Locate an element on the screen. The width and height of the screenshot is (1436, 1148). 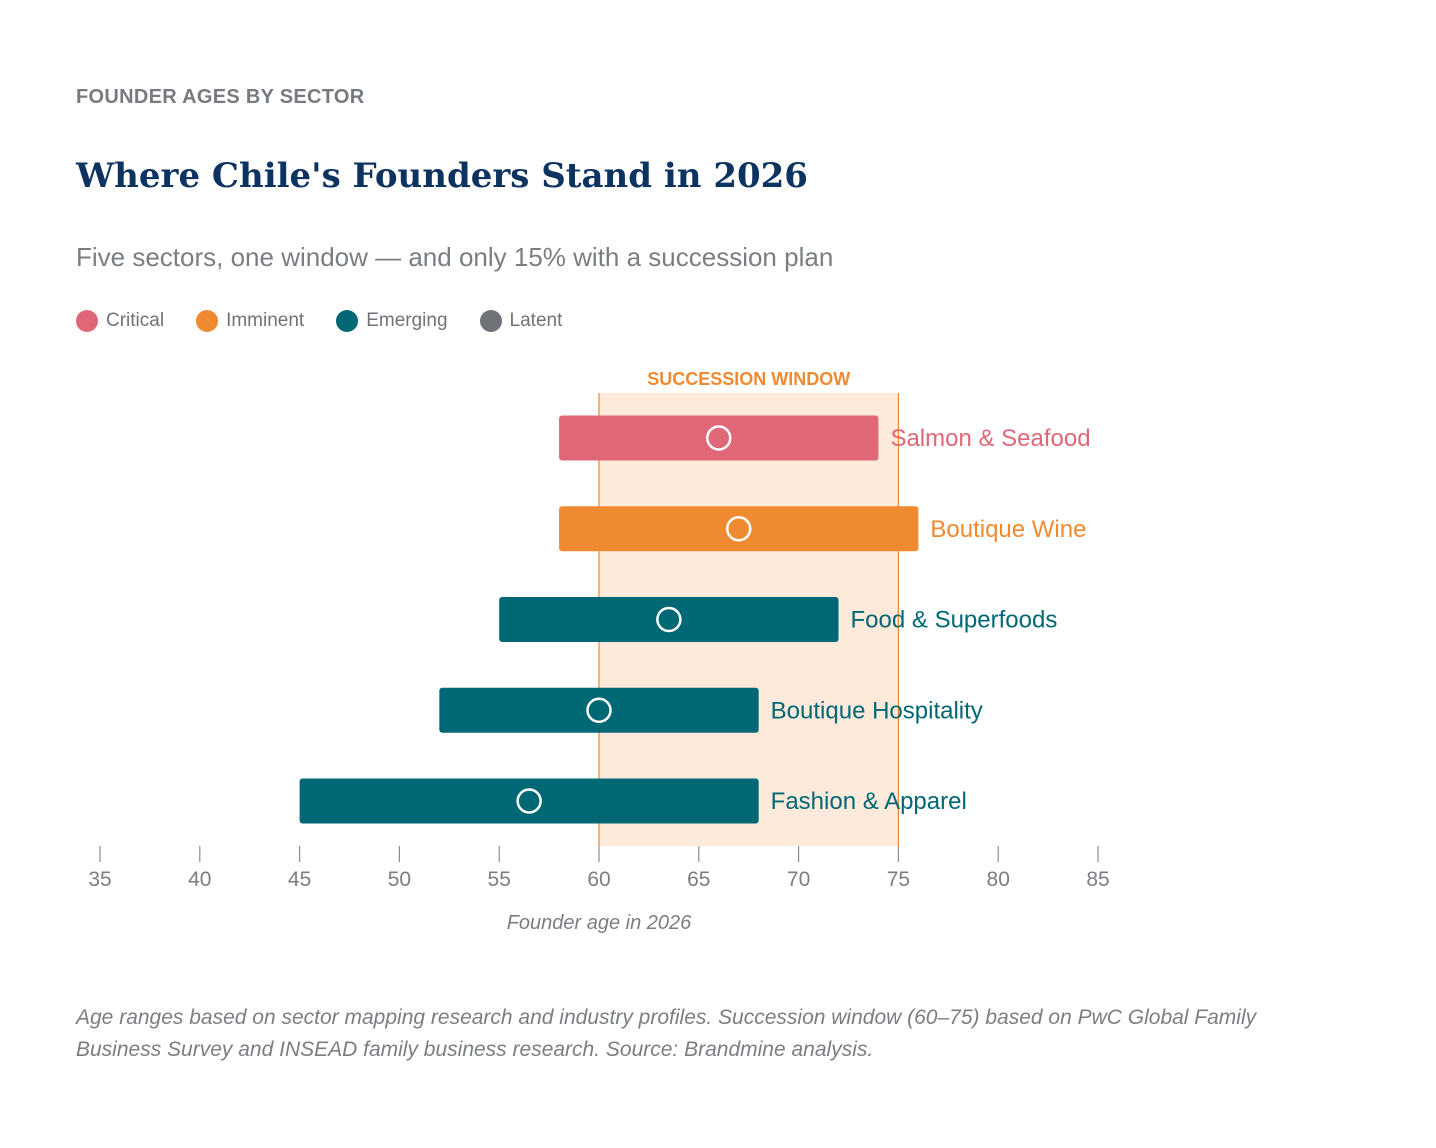
marker-boutique-wine is located at coordinates (738, 529).